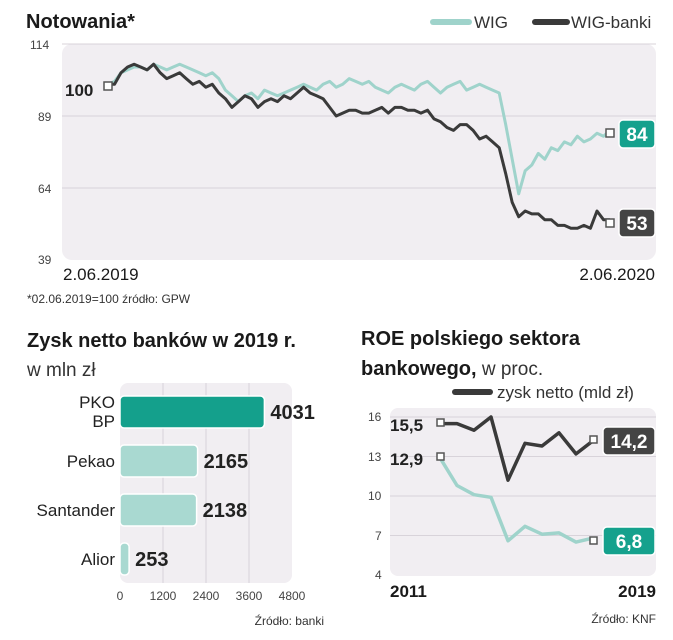  I want to click on bar-value-santander: 2138, so click(225, 511).